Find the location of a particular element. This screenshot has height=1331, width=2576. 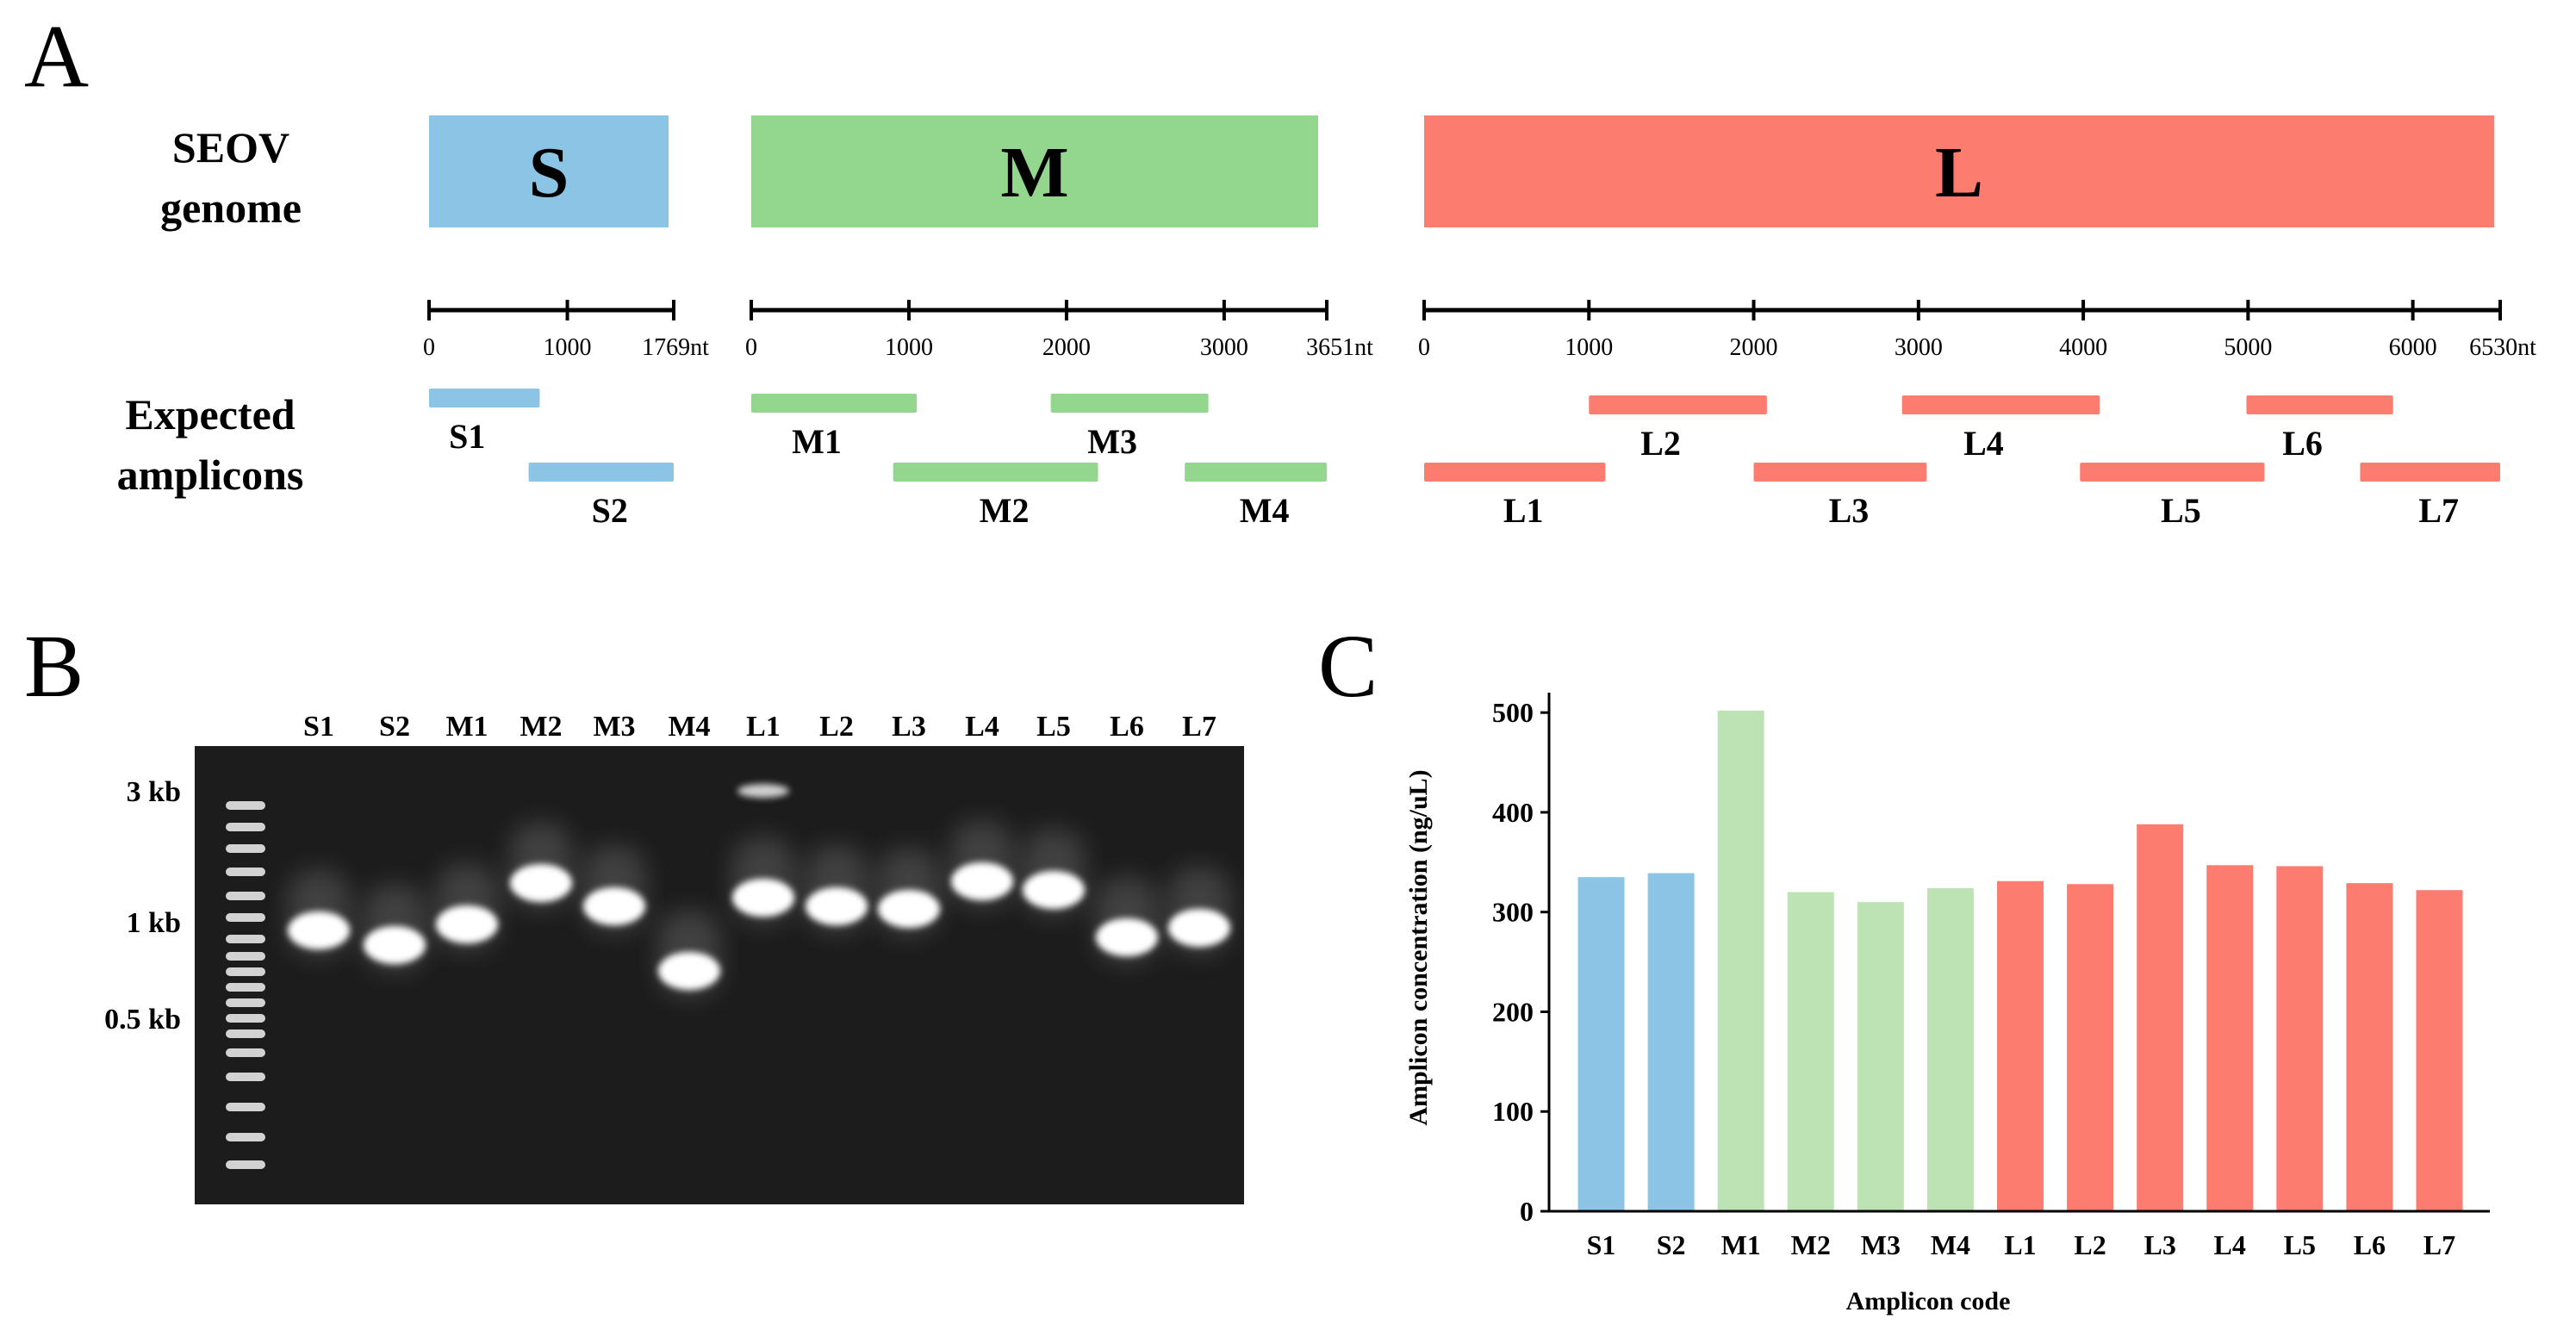

dna-ladder is located at coordinates (246, 985).